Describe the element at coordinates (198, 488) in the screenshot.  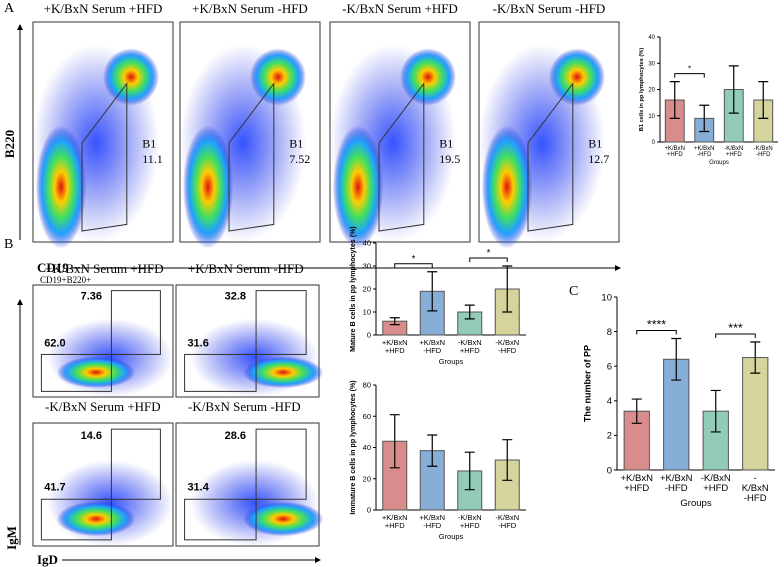
I see `gate-value: 31.4` at that location.